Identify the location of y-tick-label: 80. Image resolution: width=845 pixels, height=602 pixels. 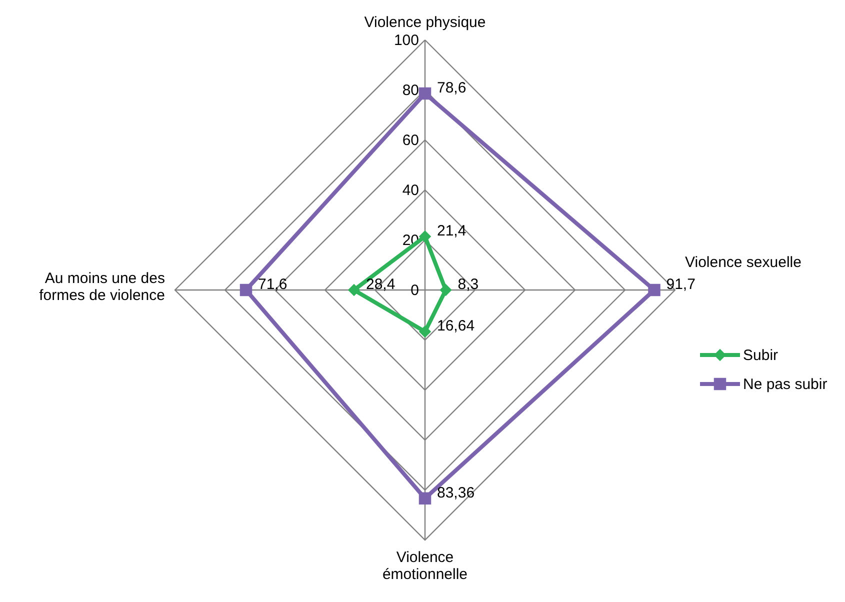
(410, 90).